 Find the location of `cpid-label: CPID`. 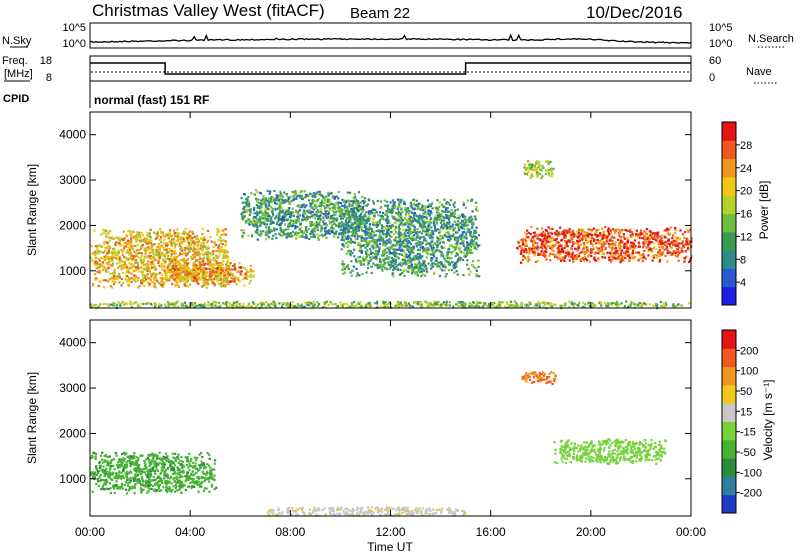

cpid-label: CPID is located at coordinates (16, 99).